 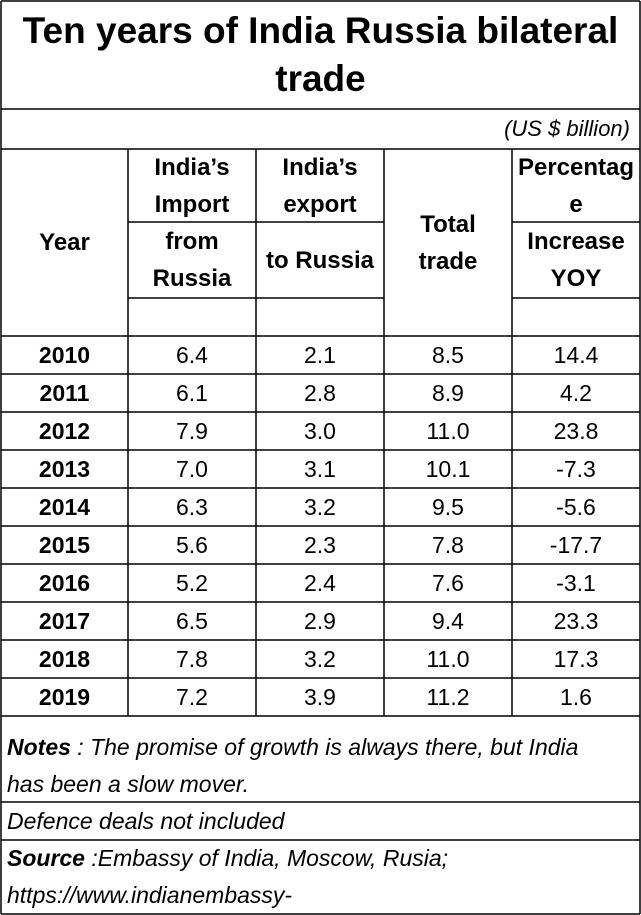 What do you see at coordinates (320, 129) in the screenshot?
I see `unit-label: (US $ billion)` at bounding box center [320, 129].